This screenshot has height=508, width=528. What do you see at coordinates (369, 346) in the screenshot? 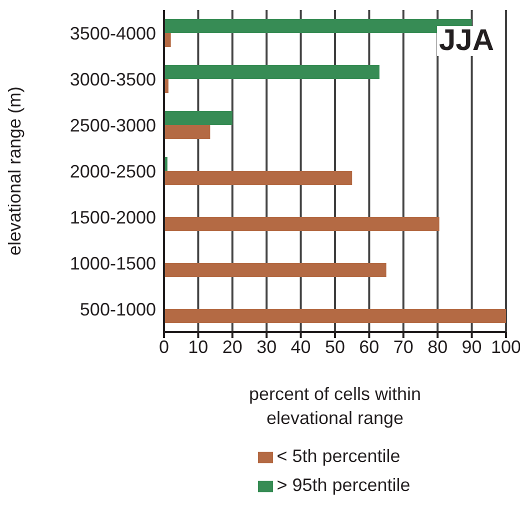
I see `x-tick-label: 60` at bounding box center [369, 346].